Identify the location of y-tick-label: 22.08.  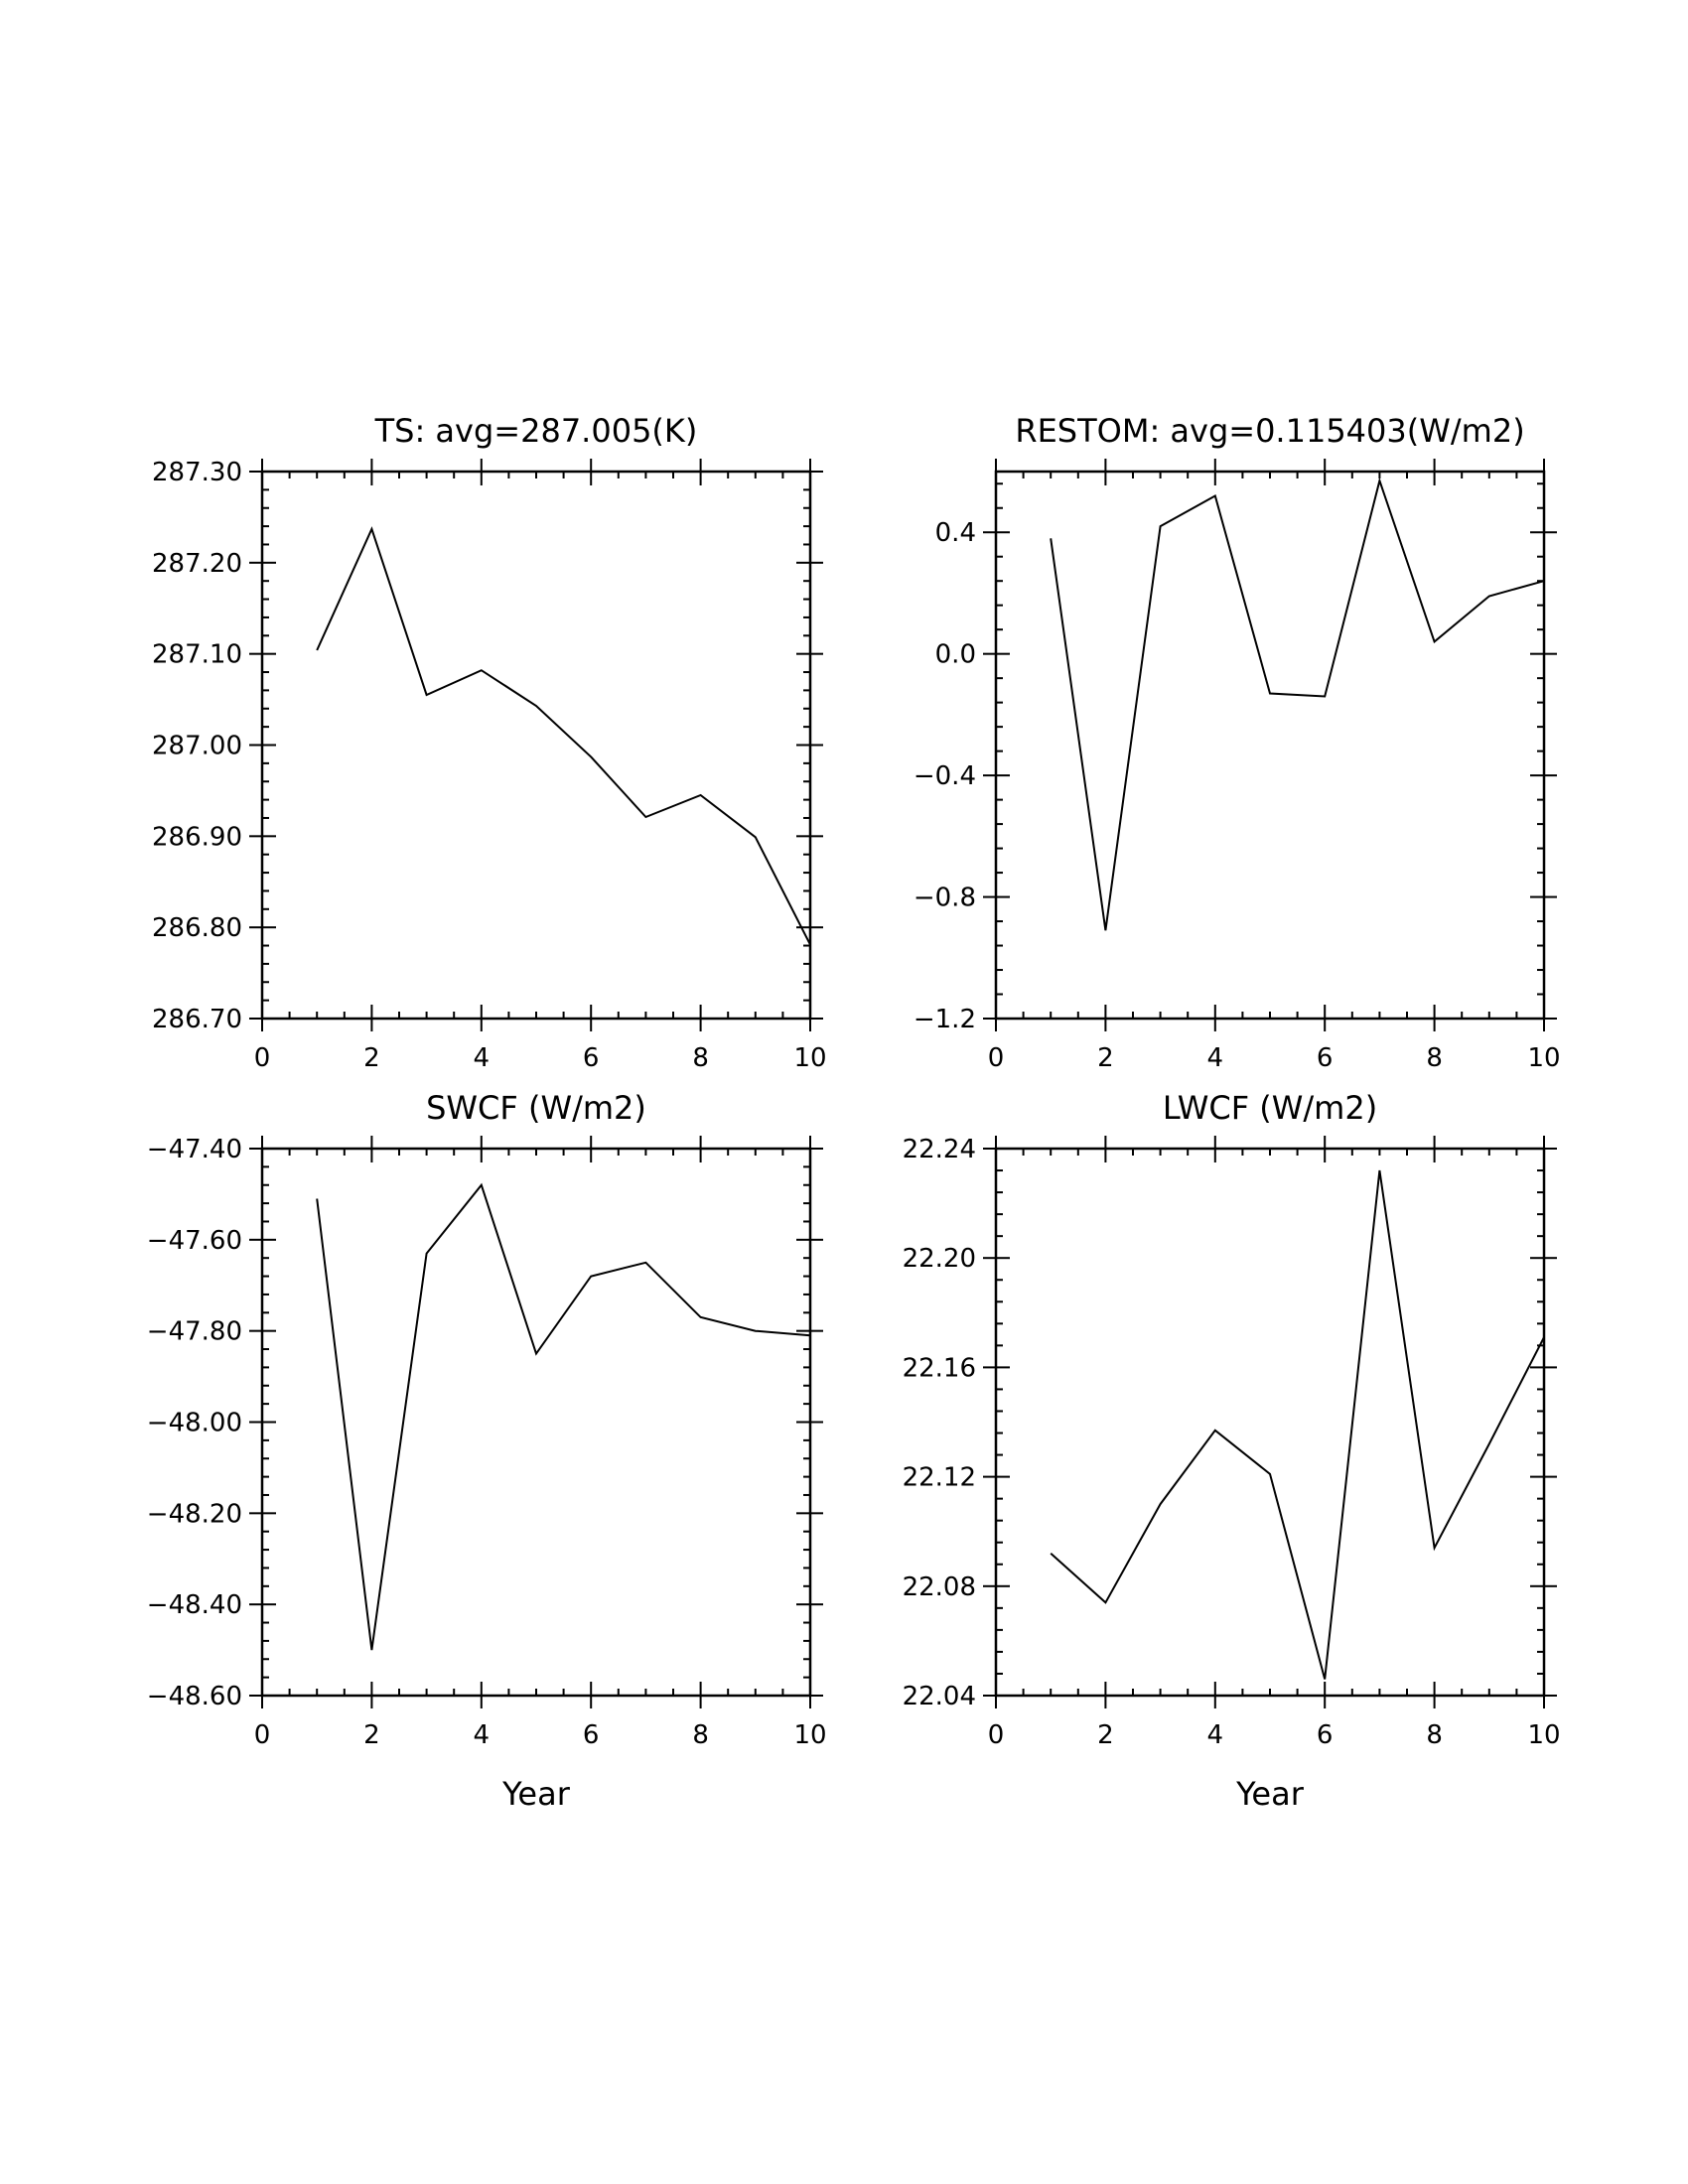
(939, 1587).